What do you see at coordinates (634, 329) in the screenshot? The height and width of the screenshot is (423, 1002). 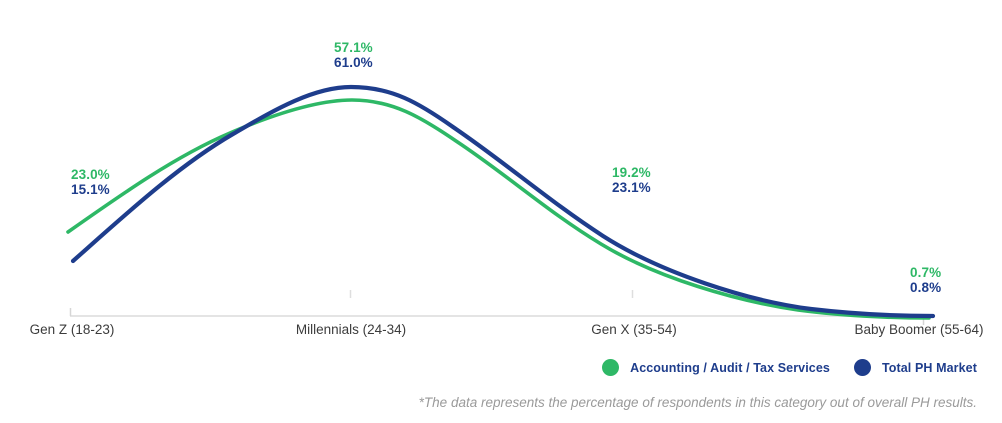 I see `x-label-gen-x: Gen X (35-54)` at bounding box center [634, 329].